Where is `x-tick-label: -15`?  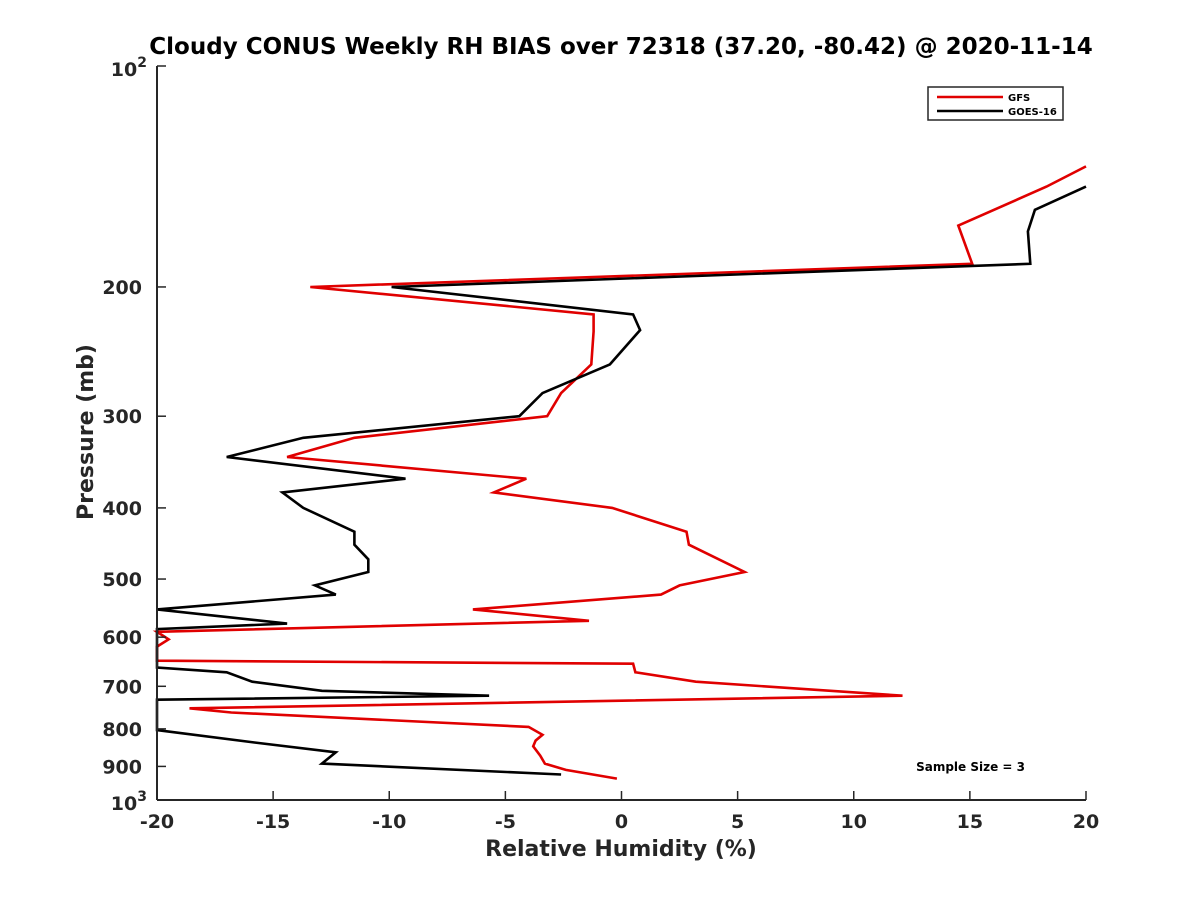 x-tick-label: -15 is located at coordinates (273, 822).